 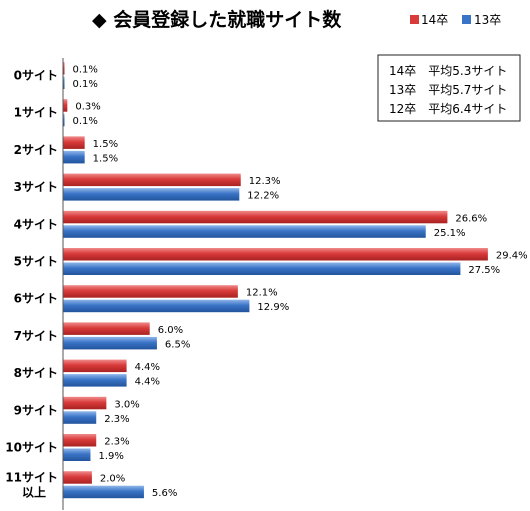 What do you see at coordinates (36, 76) in the screenshot?
I see `category-label-0: 0サイト` at bounding box center [36, 76].